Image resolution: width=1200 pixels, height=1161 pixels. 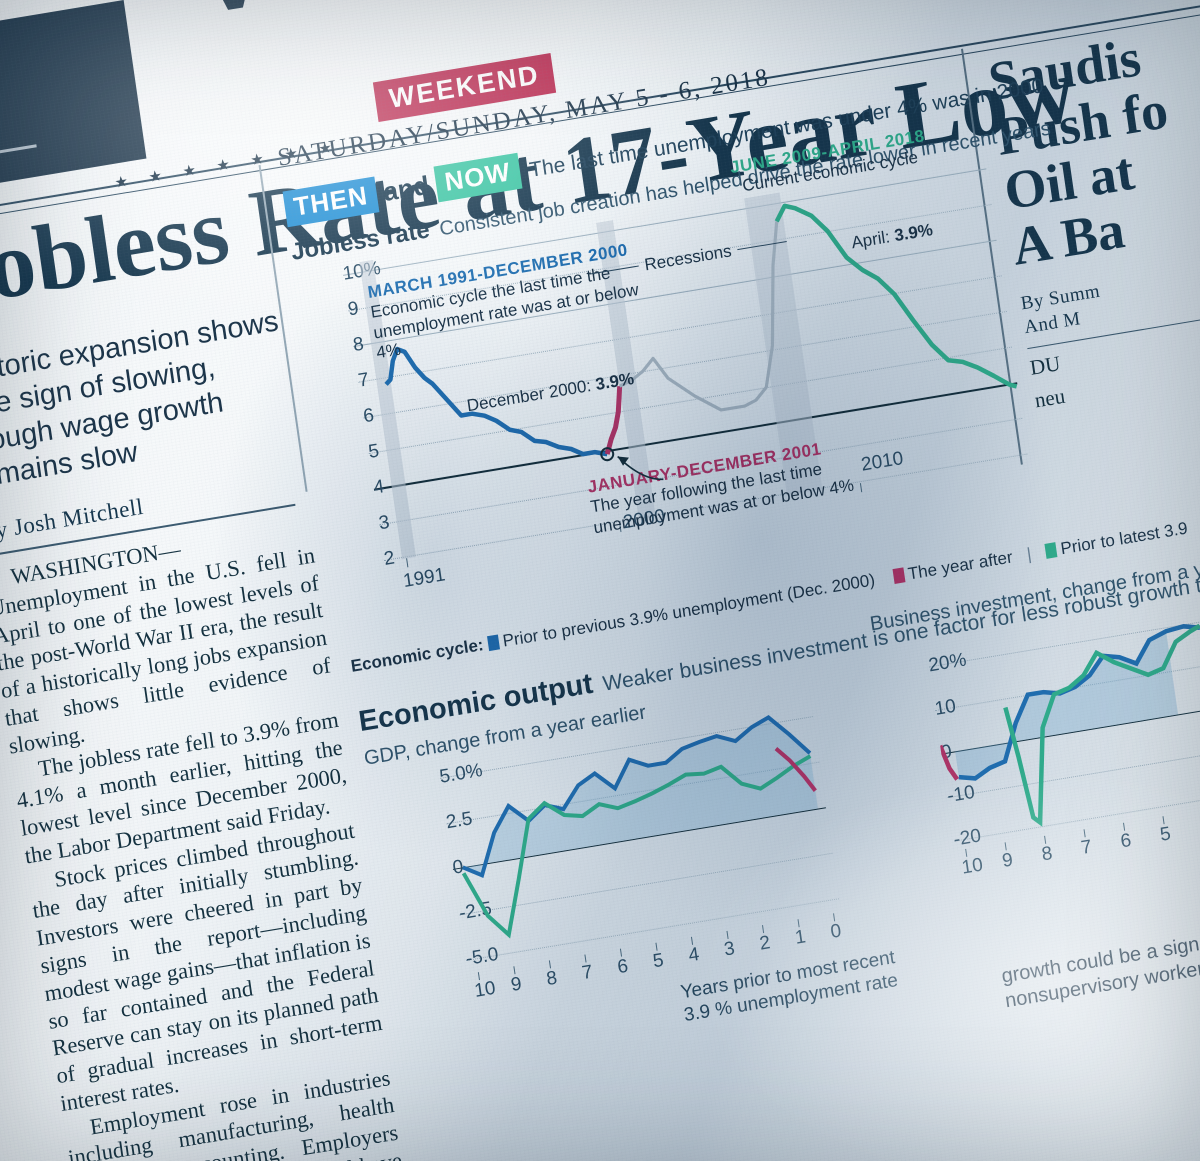 I want to click on x-tick-label: 1991, so click(x=424, y=578).